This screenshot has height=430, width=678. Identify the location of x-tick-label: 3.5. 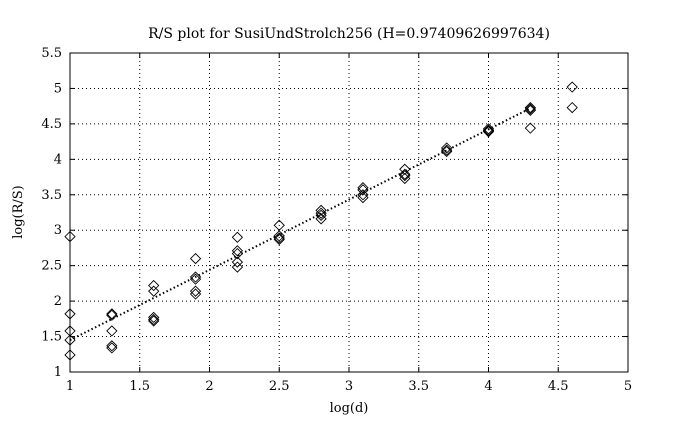
(418, 386).